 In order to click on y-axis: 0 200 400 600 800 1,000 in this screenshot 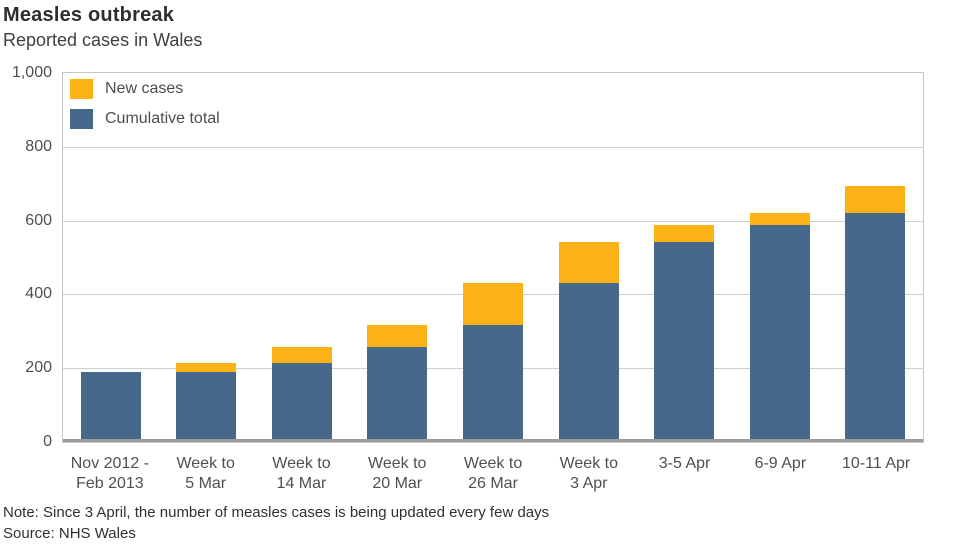, I will do `click(26, 257)`.